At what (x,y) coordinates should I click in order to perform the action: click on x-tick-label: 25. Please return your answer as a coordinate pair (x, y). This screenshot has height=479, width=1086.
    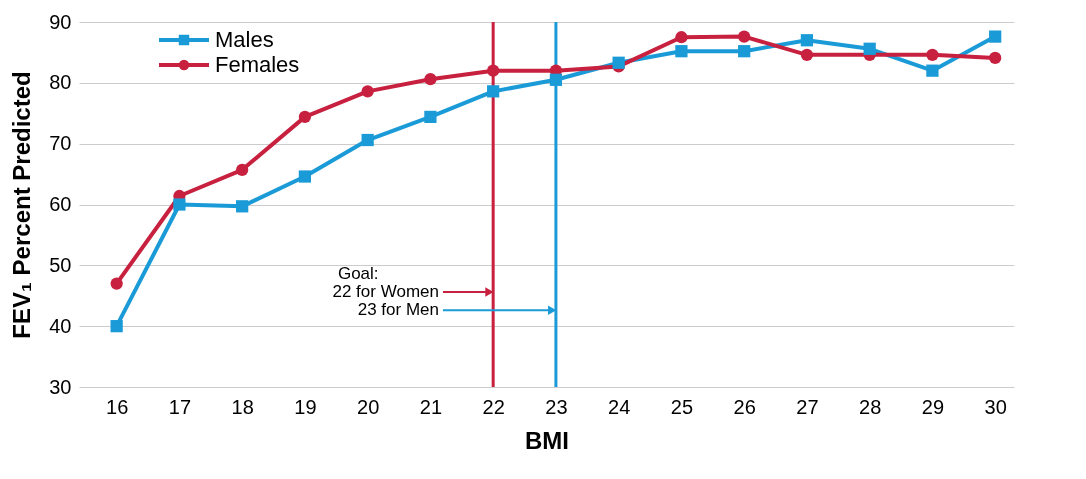
    Looking at the image, I should click on (682, 406).